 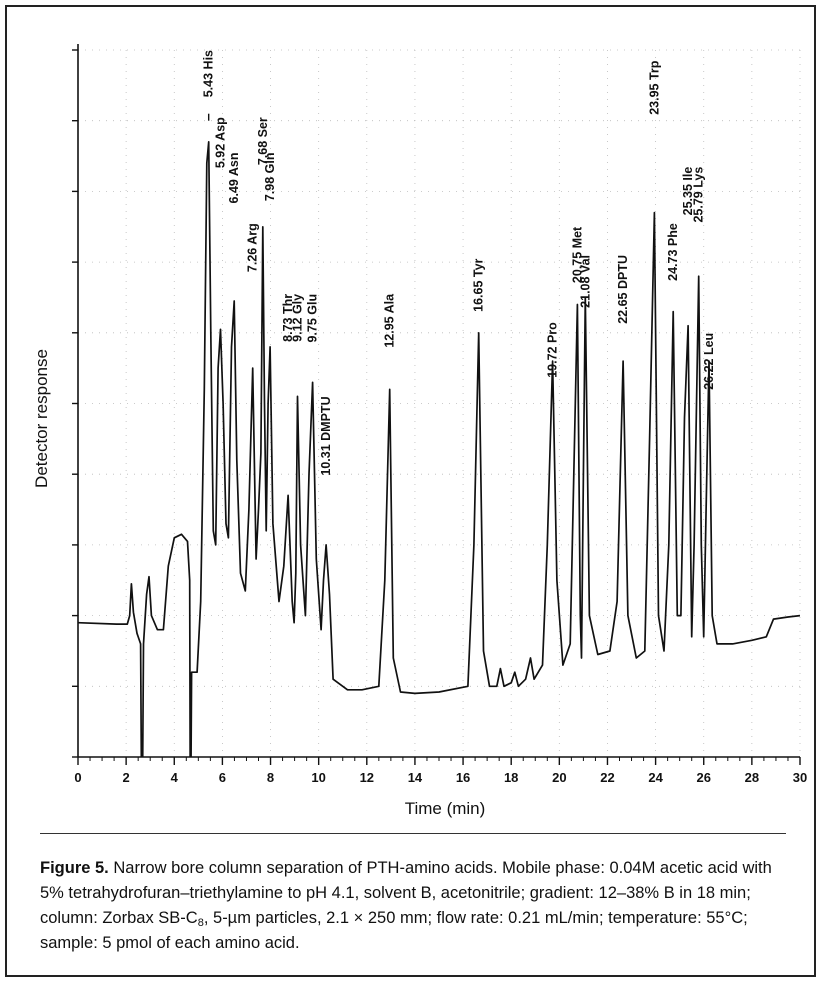 I want to click on peak-label: 12.95 Ala, so click(x=390, y=320).